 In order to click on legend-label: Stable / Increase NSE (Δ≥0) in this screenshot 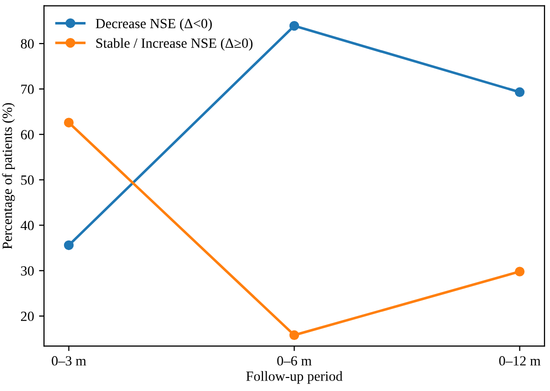, I will do `click(174, 44)`.